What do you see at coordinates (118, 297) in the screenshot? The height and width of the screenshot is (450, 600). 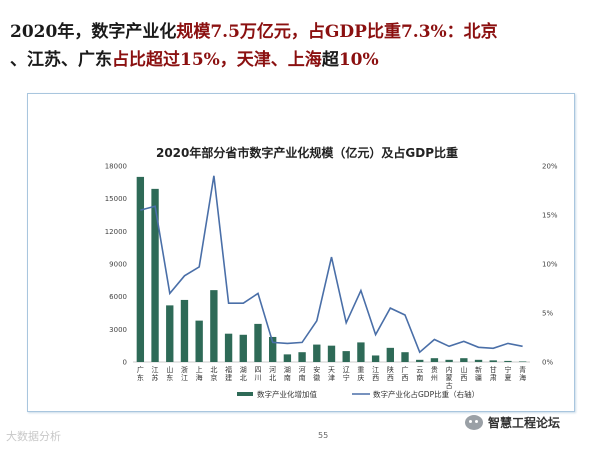 I see `left-tick-label: 6000` at bounding box center [118, 297].